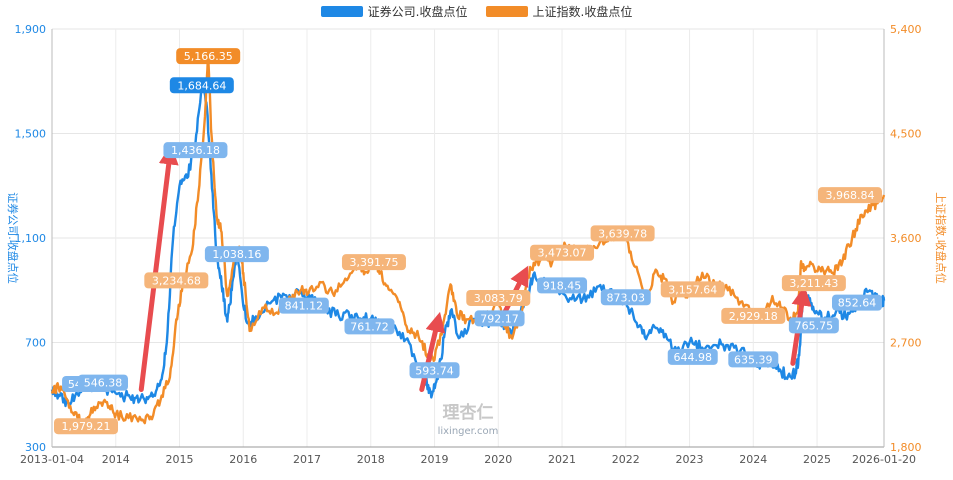 Image resolution: width=953 pixels, height=480 pixels. I want to click on data-label: 3,391.75, so click(373, 262).